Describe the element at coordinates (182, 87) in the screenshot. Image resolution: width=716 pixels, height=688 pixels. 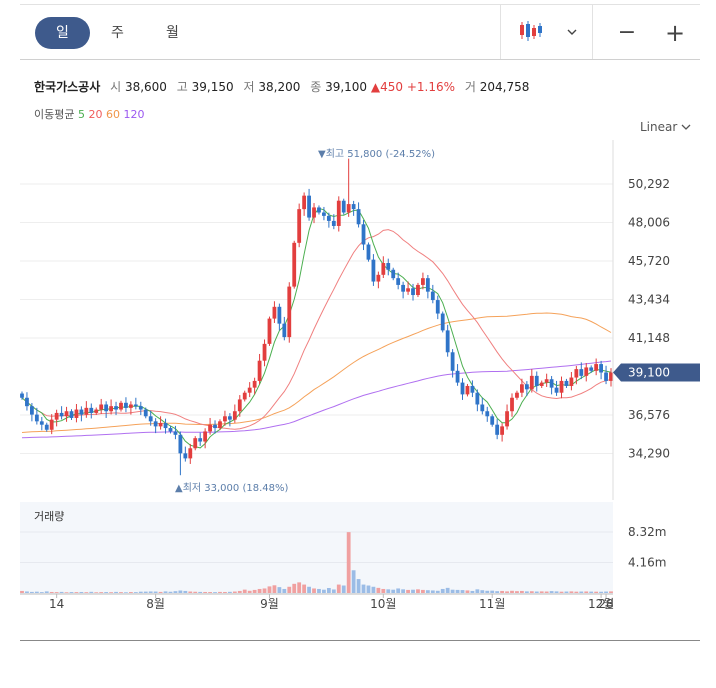
I see `high-label: 고` at that location.